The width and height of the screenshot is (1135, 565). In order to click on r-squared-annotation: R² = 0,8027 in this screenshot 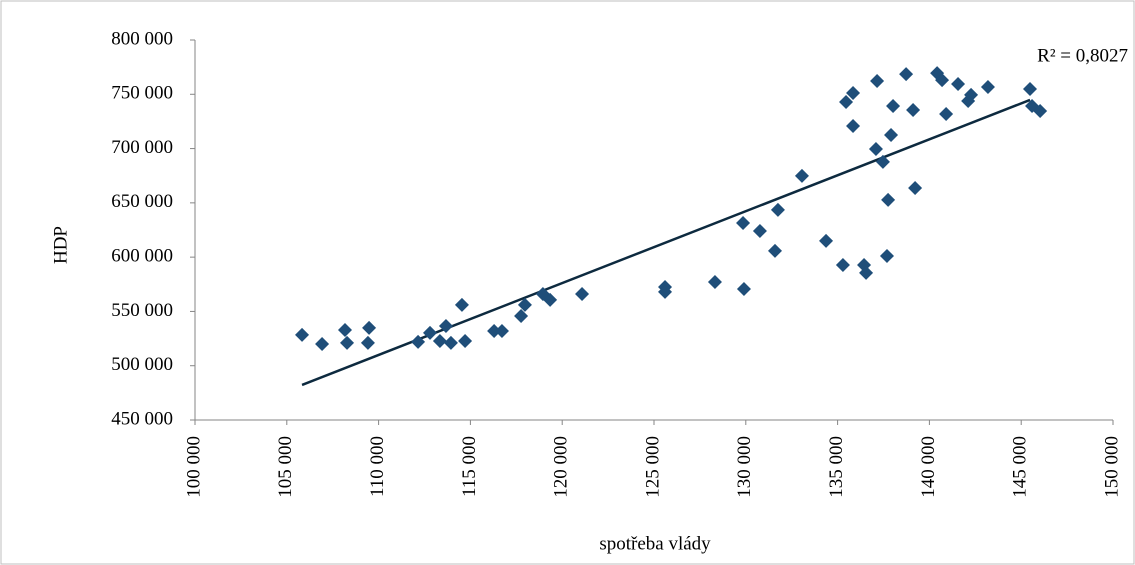, I will do `click(1082, 55)`.